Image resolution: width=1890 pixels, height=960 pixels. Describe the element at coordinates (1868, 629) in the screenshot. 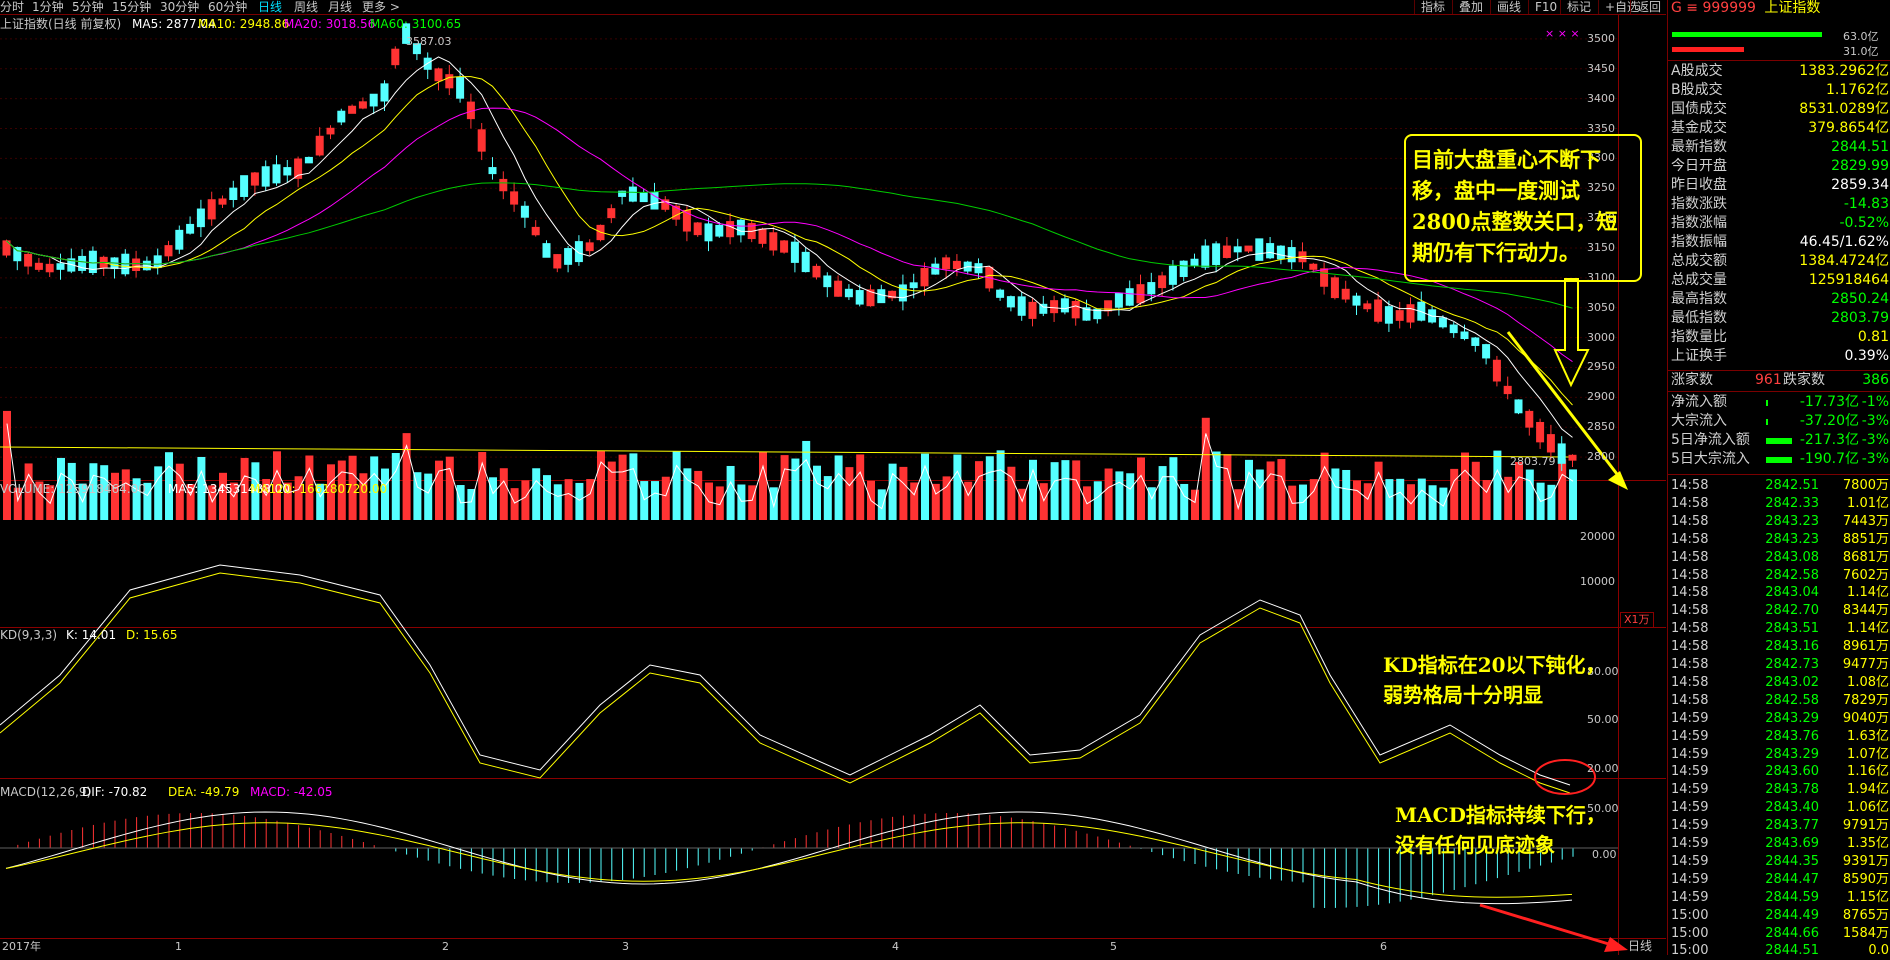

I see `tick-volume: 1.14亿` at that location.